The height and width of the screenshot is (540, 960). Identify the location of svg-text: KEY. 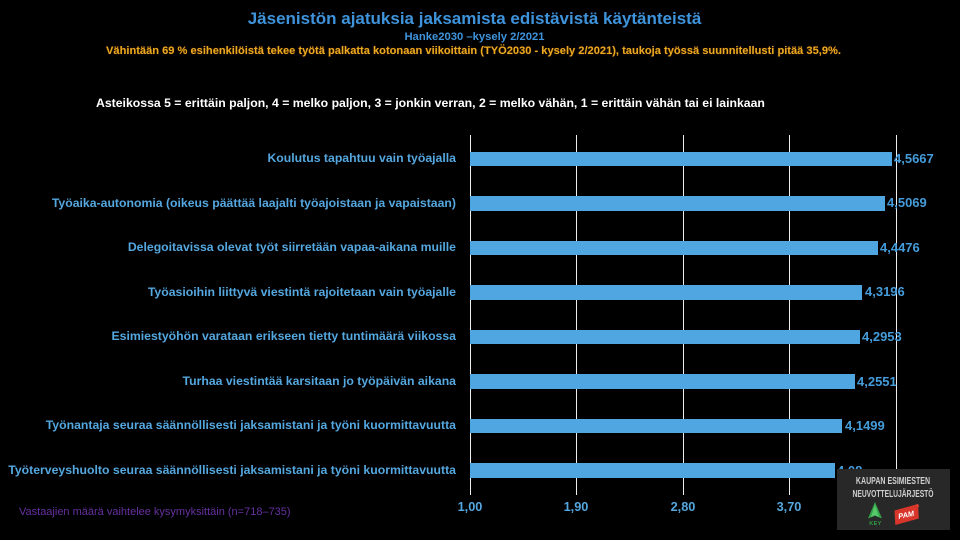
(875, 522).